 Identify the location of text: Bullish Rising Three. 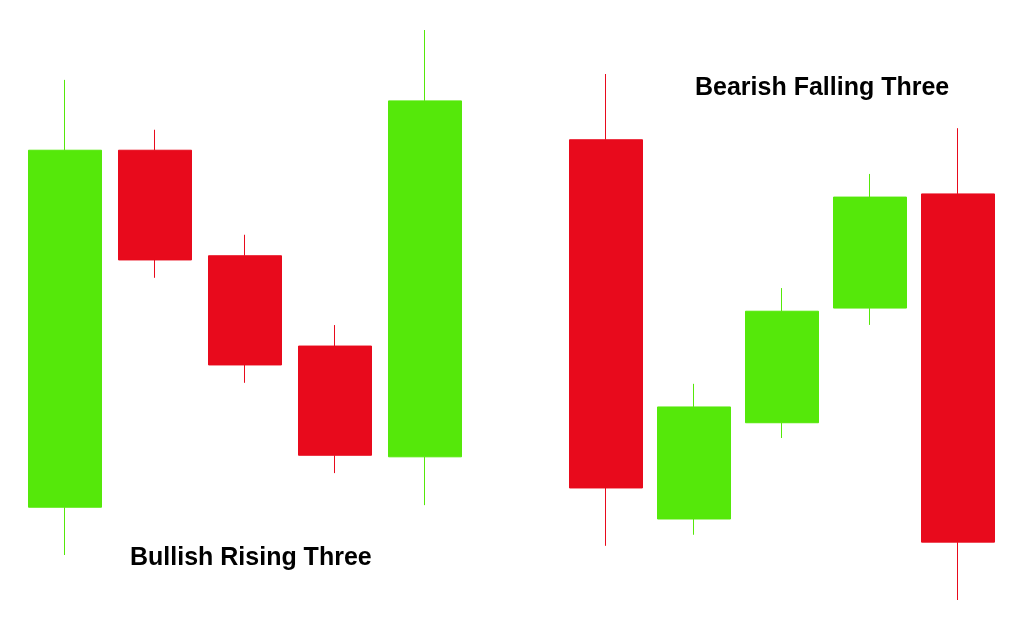
(251, 555).